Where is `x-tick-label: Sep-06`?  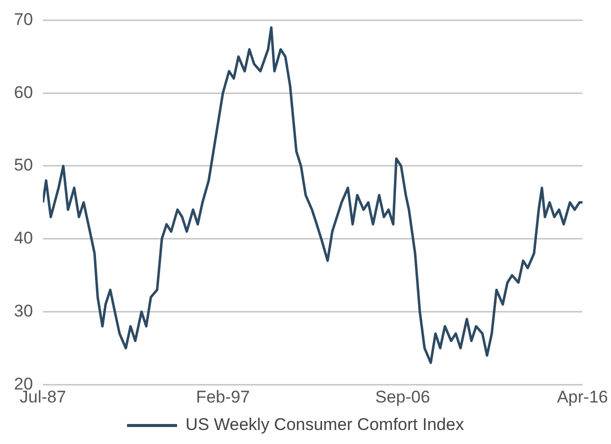
x-tick-label: Sep-06 is located at coordinates (402, 396).